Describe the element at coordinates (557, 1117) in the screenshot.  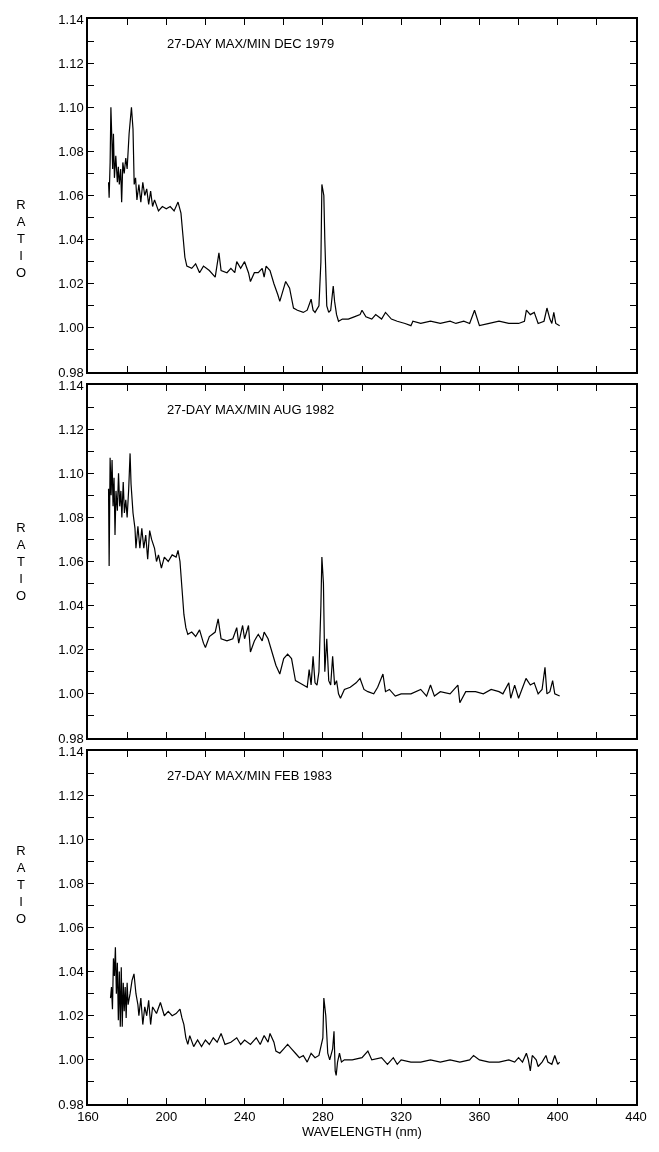
I see `x-tick-label: 400` at that location.